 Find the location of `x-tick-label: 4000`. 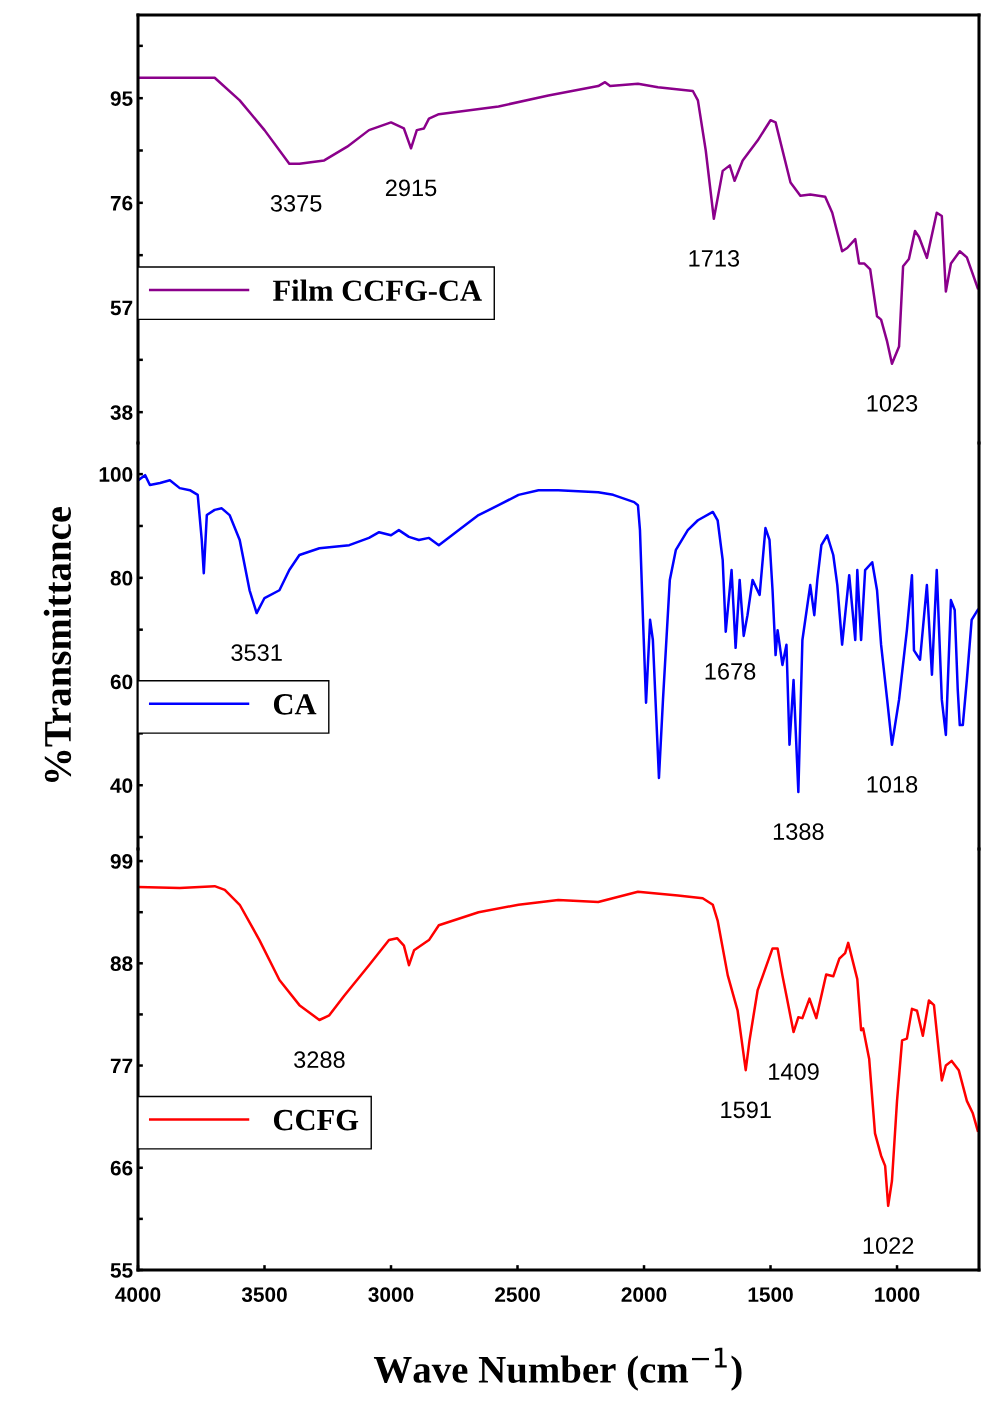

x-tick-label: 4000 is located at coordinates (138, 1294).